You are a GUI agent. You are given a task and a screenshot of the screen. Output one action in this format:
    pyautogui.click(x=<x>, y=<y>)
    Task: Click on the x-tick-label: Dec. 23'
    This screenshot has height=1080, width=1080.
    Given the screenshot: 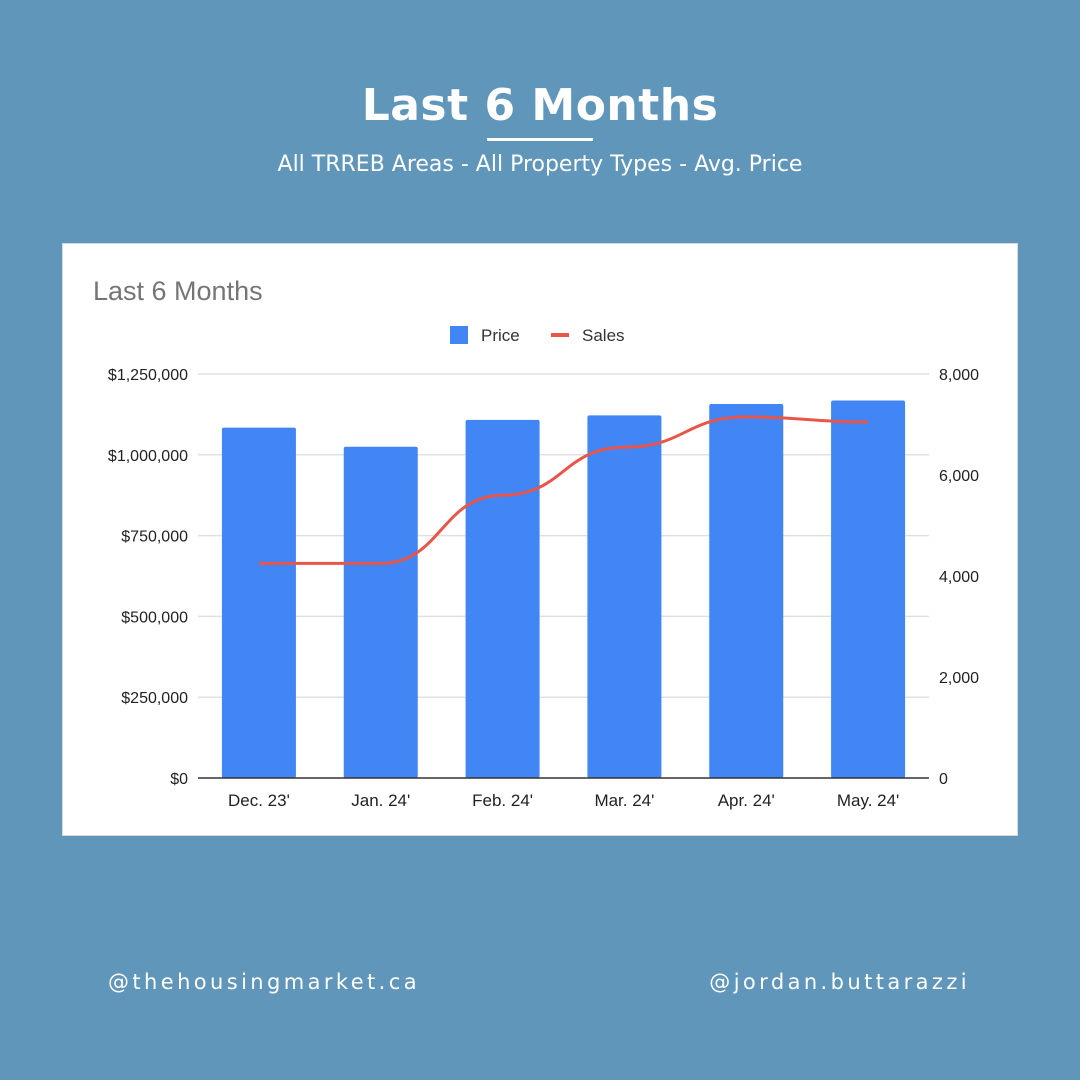 What is the action you would take?
    pyautogui.click(x=259, y=800)
    